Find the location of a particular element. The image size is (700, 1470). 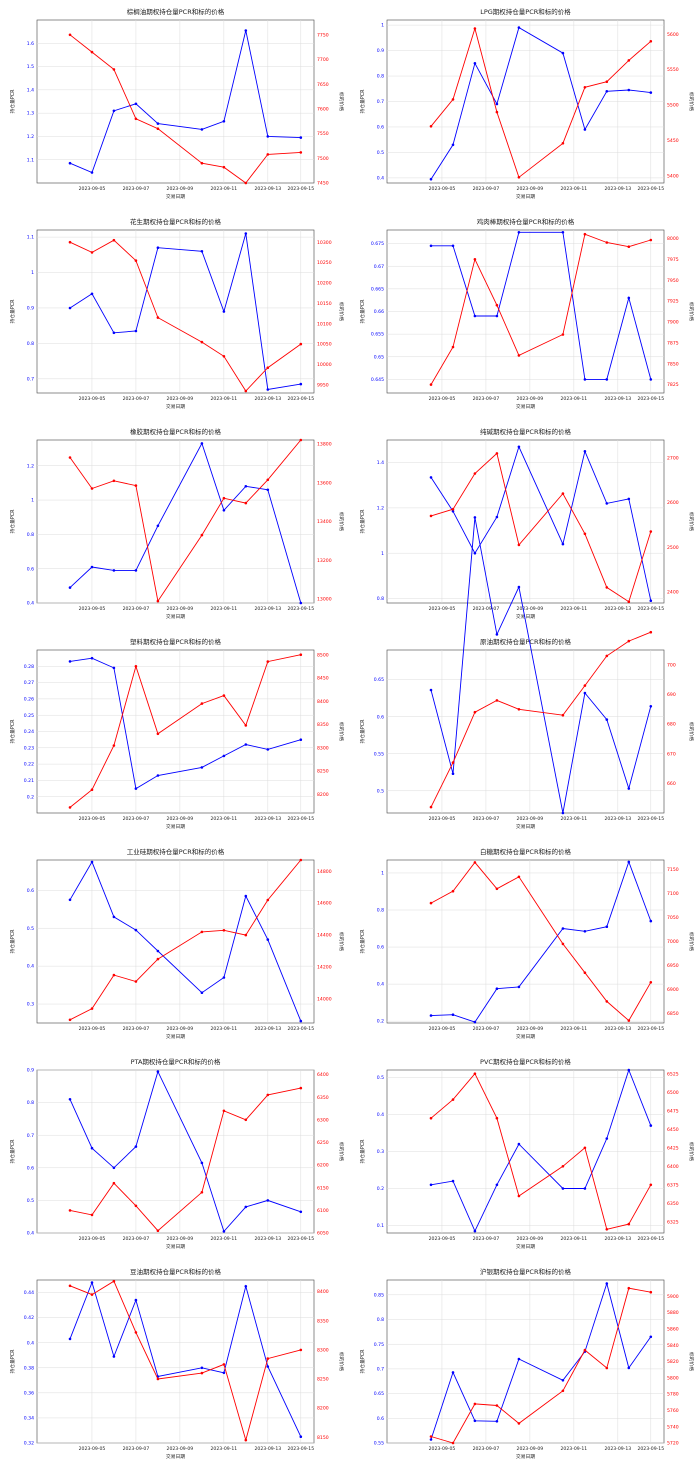

plot-frame is located at coordinates (175, 521).